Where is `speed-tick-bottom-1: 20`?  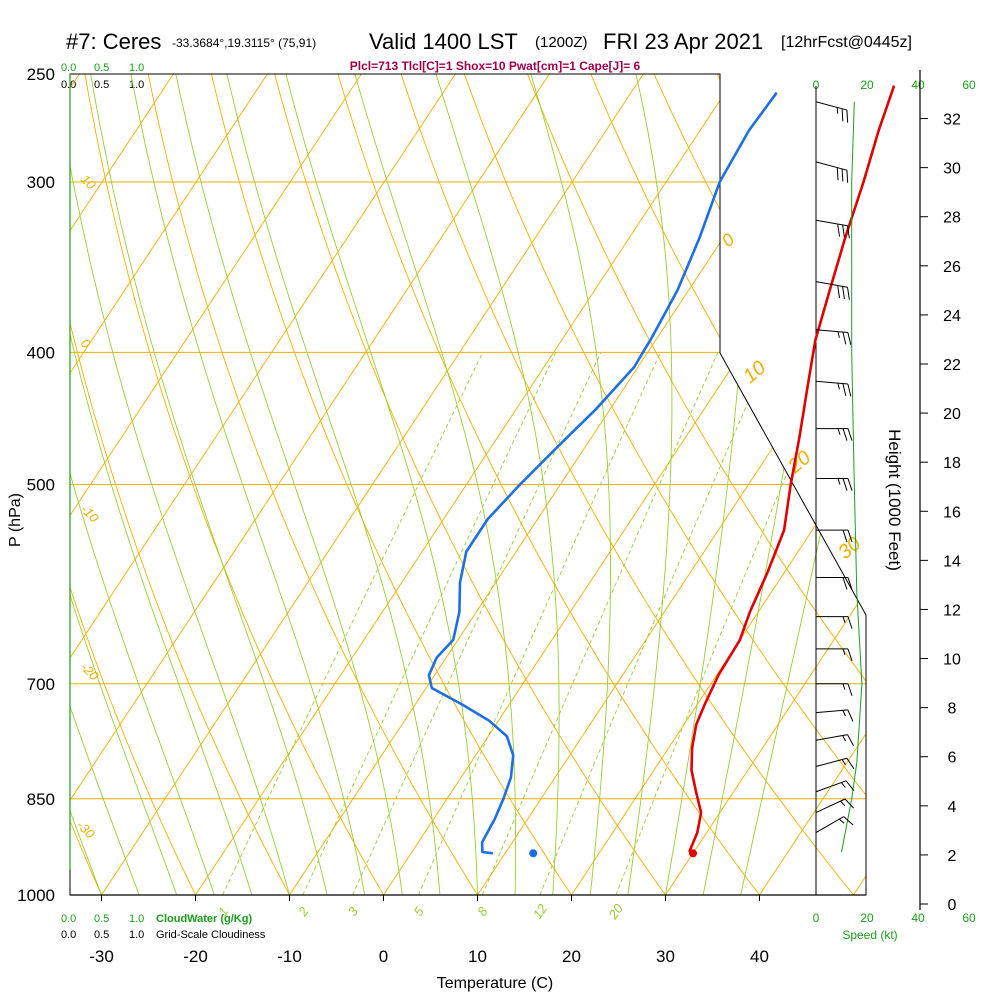 speed-tick-bottom-1: 20 is located at coordinates (867, 918).